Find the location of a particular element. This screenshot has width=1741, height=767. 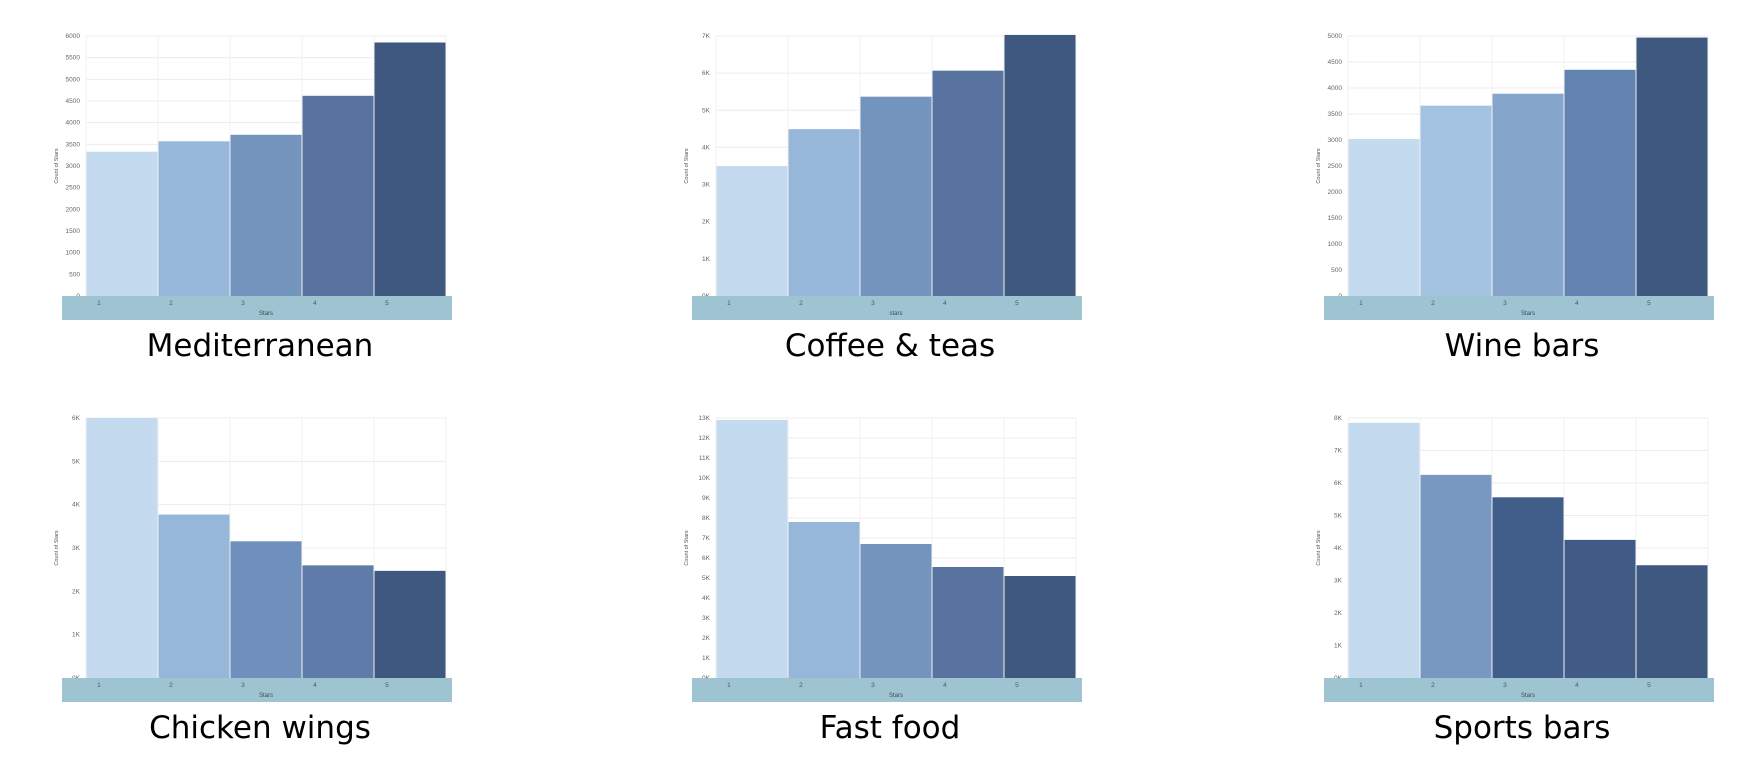

y-tick-label: 11K is located at coordinates (705, 458).